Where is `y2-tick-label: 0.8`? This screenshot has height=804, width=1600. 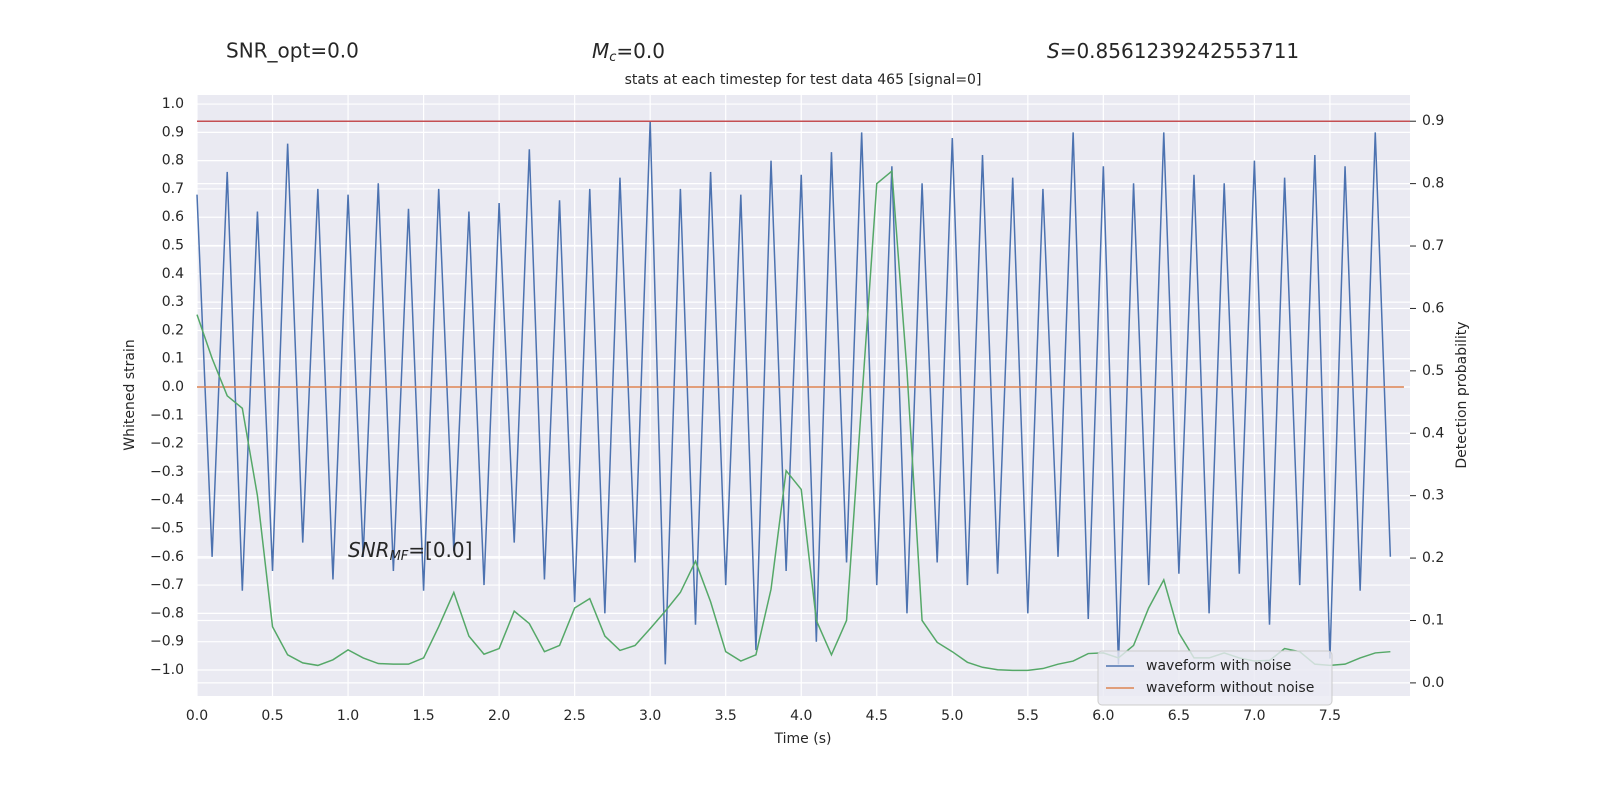 y2-tick-label: 0.8 is located at coordinates (1433, 184).